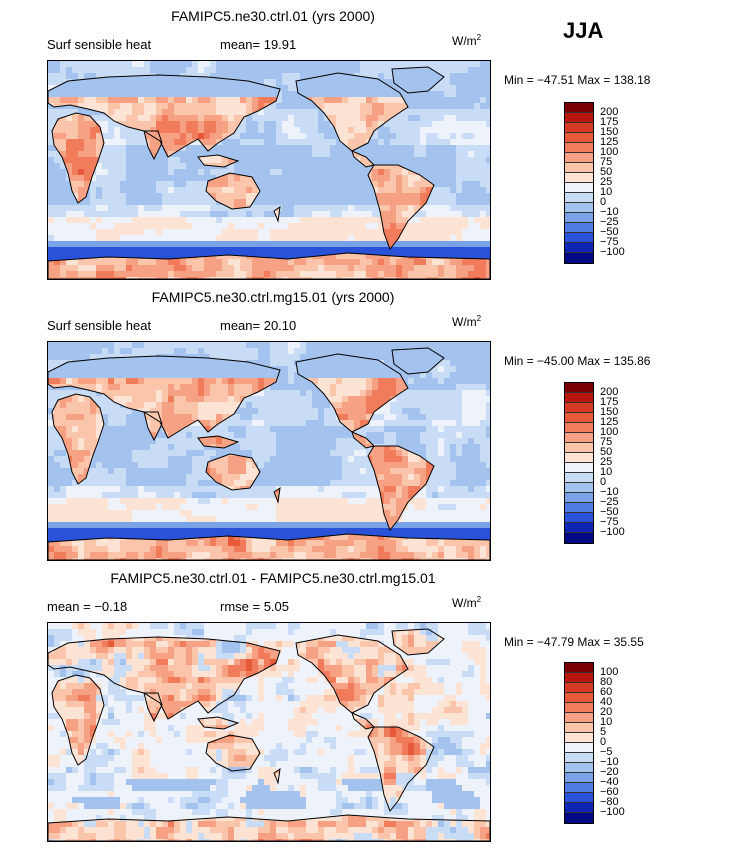 This screenshot has width=733, height=852. I want to click on panel-1-title: FAMIPC5.ne30.ctrl.01 (yrs 2000), so click(273, 16).